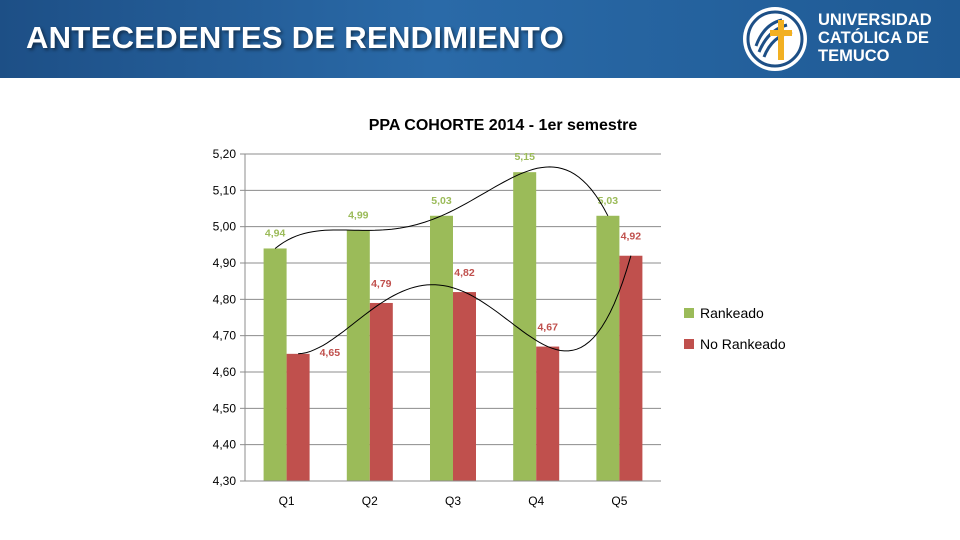  Describe the element at coordinates (732, 313) in the screenshot. I see `legend-label: Rankeado` at that location.